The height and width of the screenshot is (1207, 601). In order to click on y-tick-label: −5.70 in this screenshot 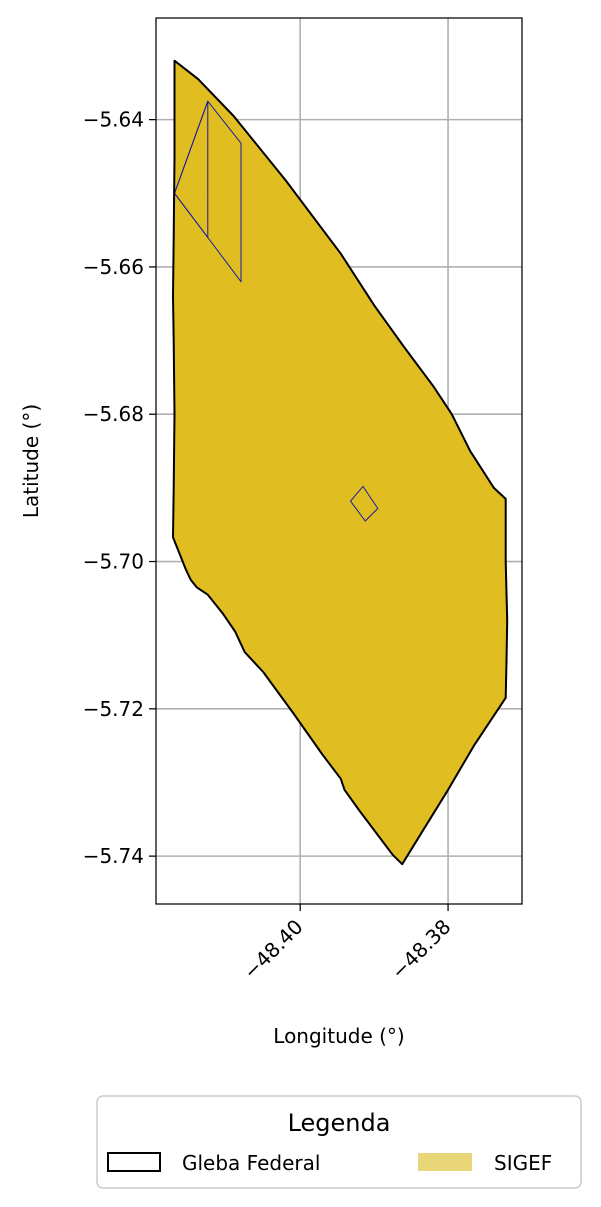, I will do `click(113, 562)`.